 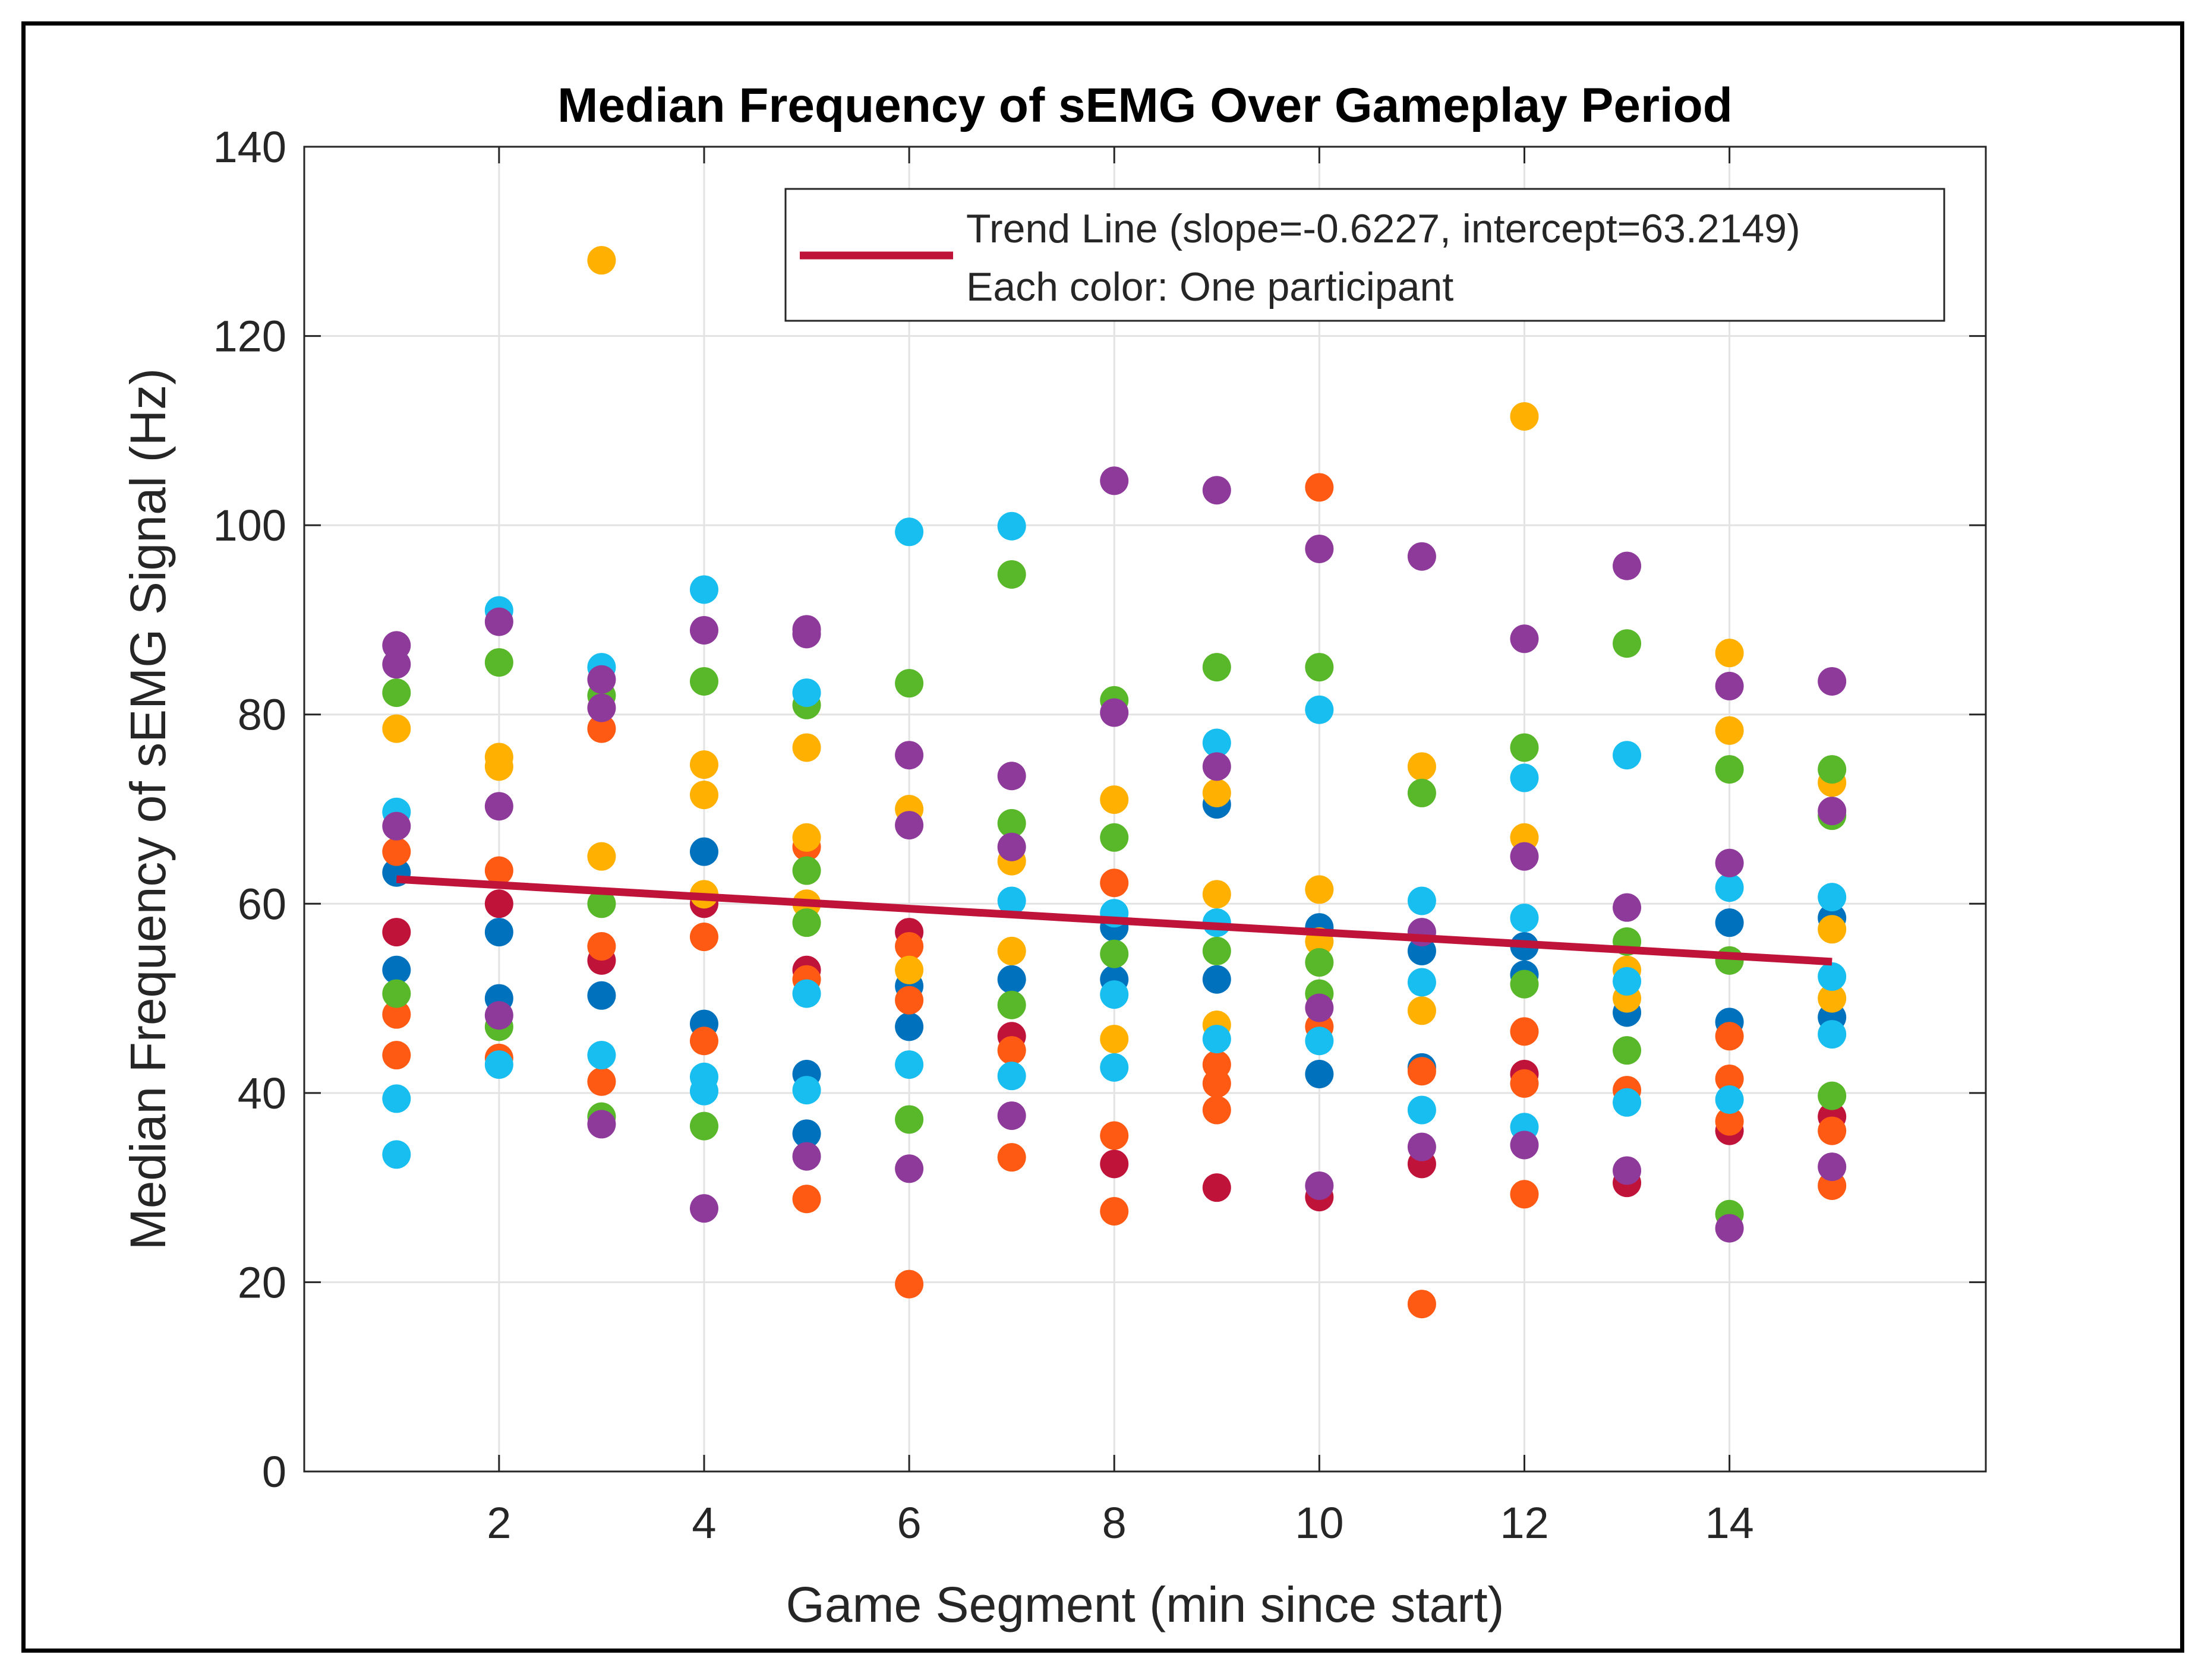 What do you see at coordinates (262, 904) in the screenshot?
I see `y-tick-label: 60` at bounding box center [262, 904].